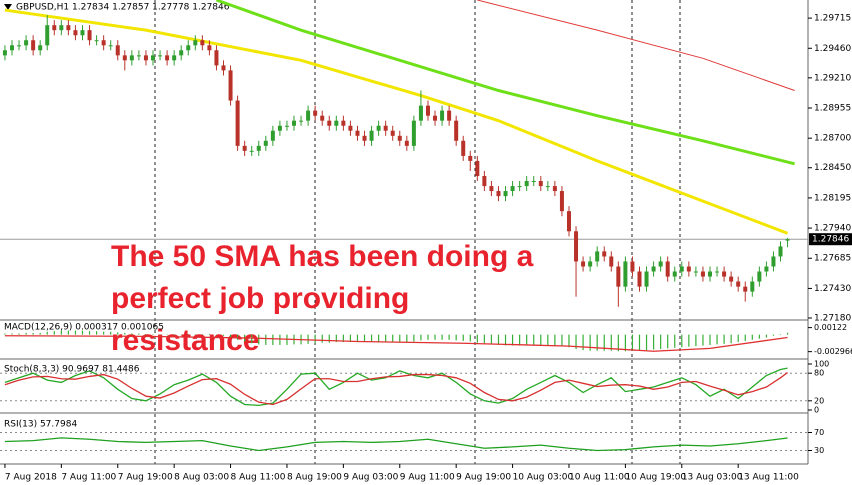 The image size is (852, 485). I want to click on x-tick-label: 8 Aug 11:00, so click(258, 478).